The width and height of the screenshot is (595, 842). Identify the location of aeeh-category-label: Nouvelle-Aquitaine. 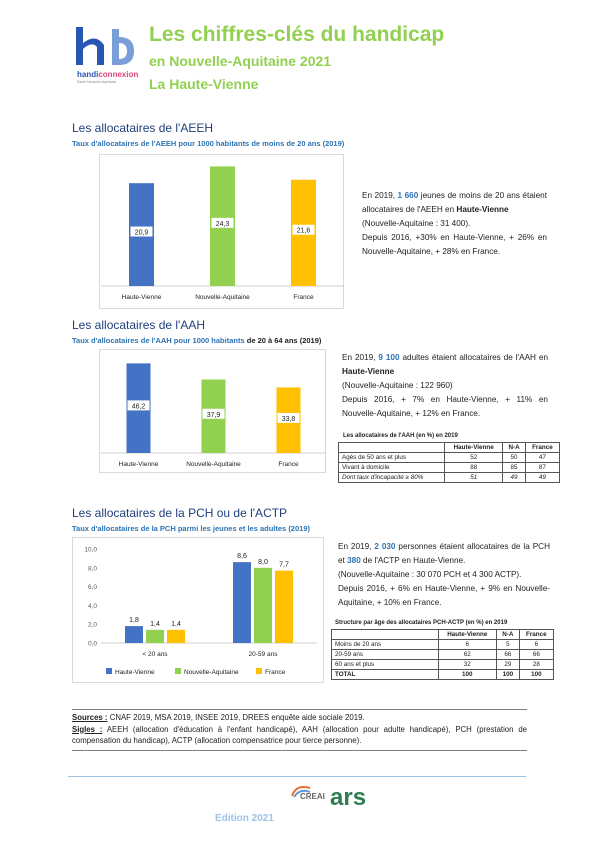
(222, 297).